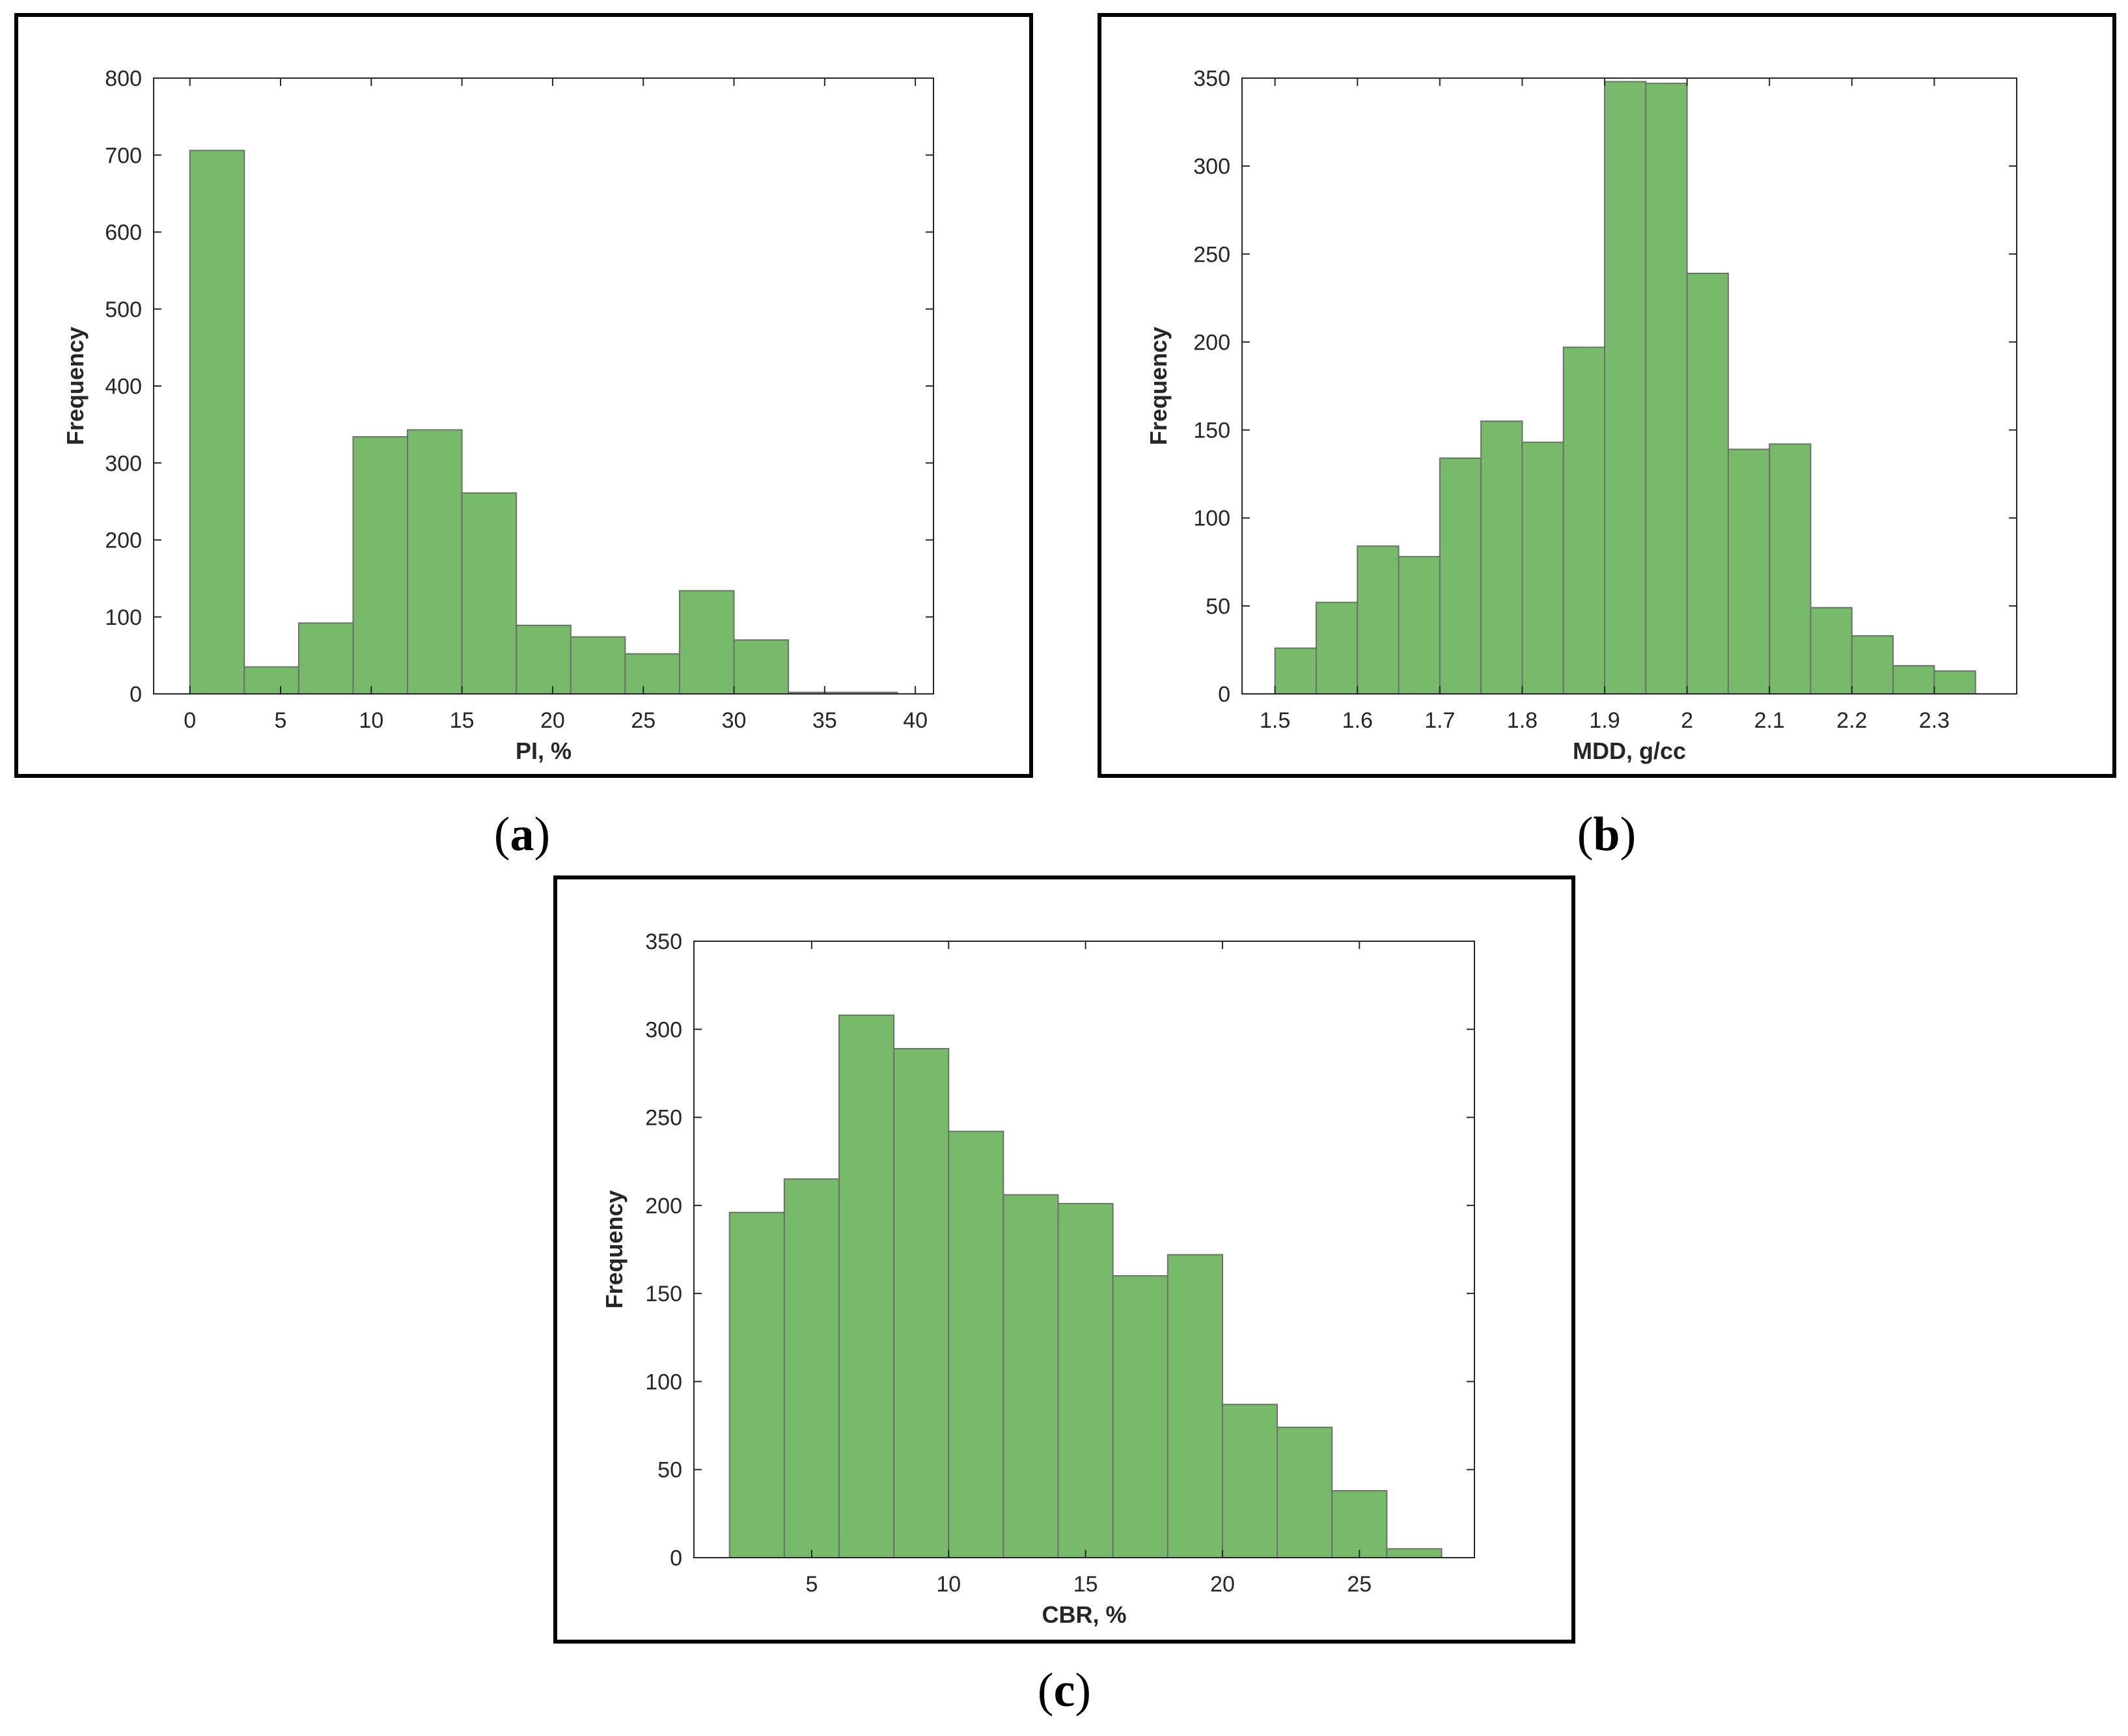 Image resolution: width=2128 pixels, height=1736 pixels. I want to click on caption-b-letter: b, so click(1606, 835).